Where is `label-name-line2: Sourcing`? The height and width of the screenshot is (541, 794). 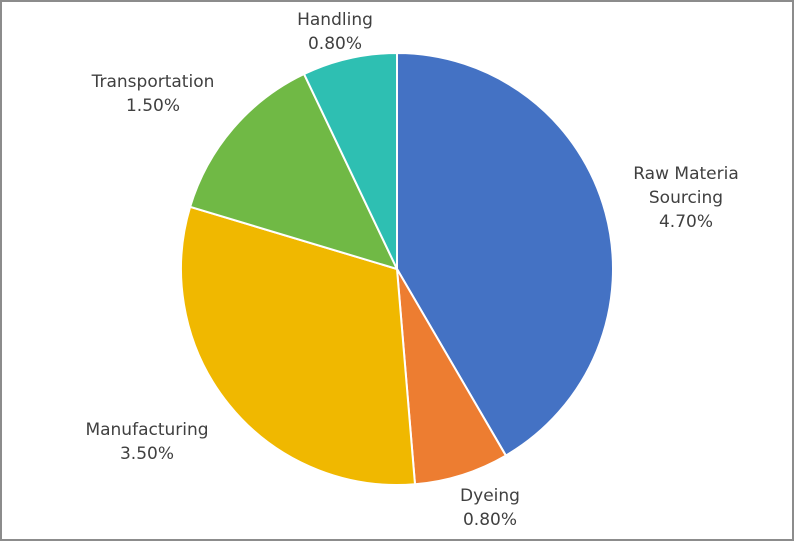 label-name-line2: Sourcing is located at coordinates (686, 198).